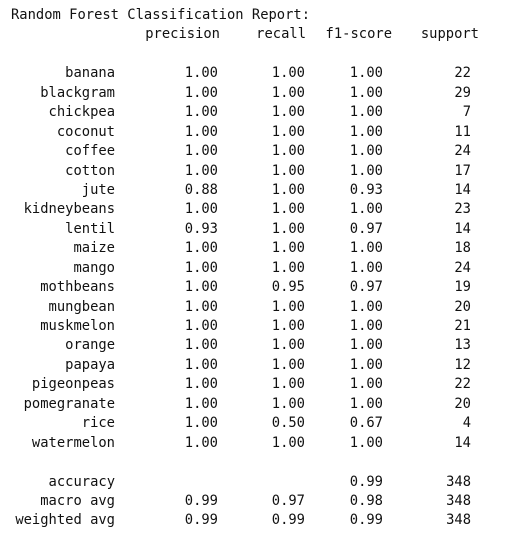  What do you see at coordinates (366, 189) in the screenshot?
I see `f1-score-value: 0.93` at bounding box center [366, 189].